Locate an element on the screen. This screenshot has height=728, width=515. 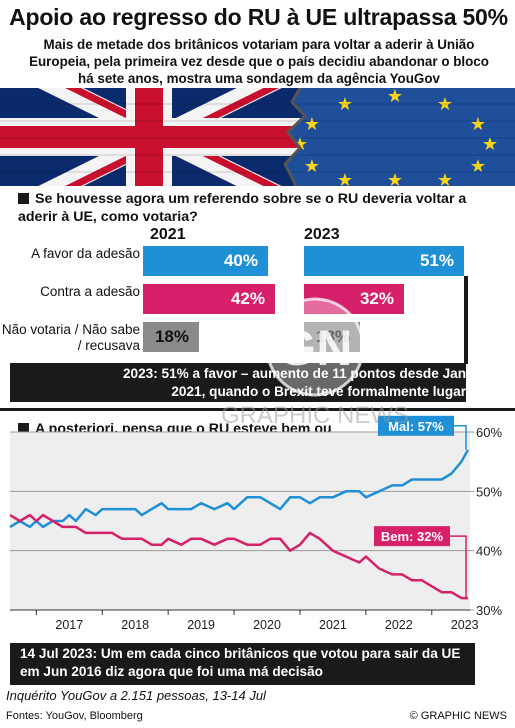
y-tick-label: 60% is located at coordinates (489, 432).